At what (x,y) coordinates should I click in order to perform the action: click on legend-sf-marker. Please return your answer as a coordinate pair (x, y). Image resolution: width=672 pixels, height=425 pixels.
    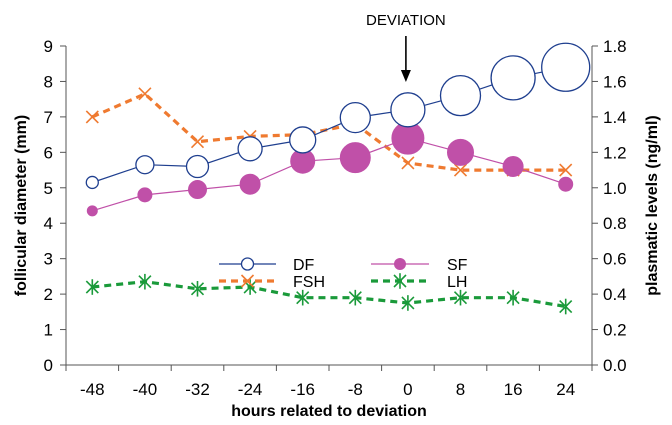
    Looking at the image, I should click on (400, 264).